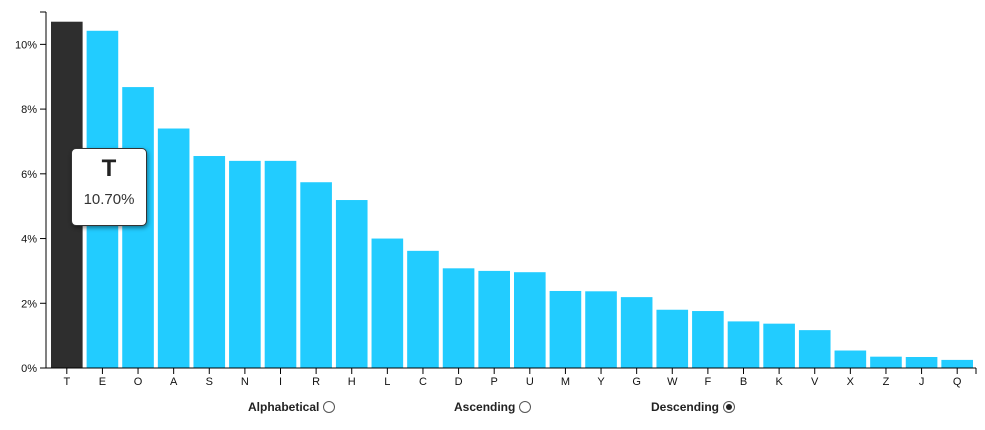  Describe the element at coordinates (494, 382) in the screenshot. I see `x-tick-label: P` at that location.